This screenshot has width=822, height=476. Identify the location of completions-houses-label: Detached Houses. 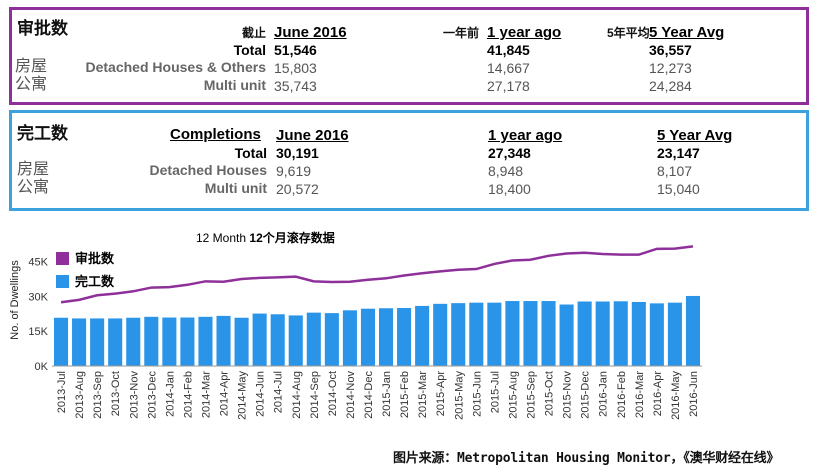
(208, 170).